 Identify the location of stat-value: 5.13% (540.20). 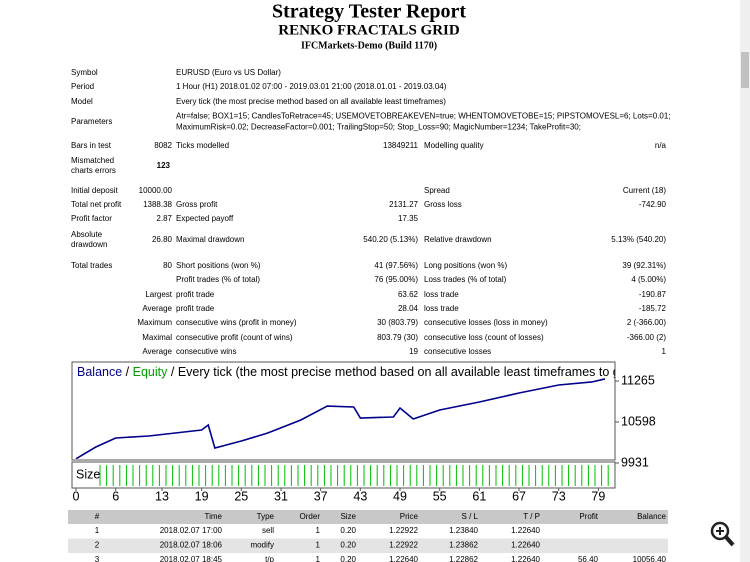
(638, 239).